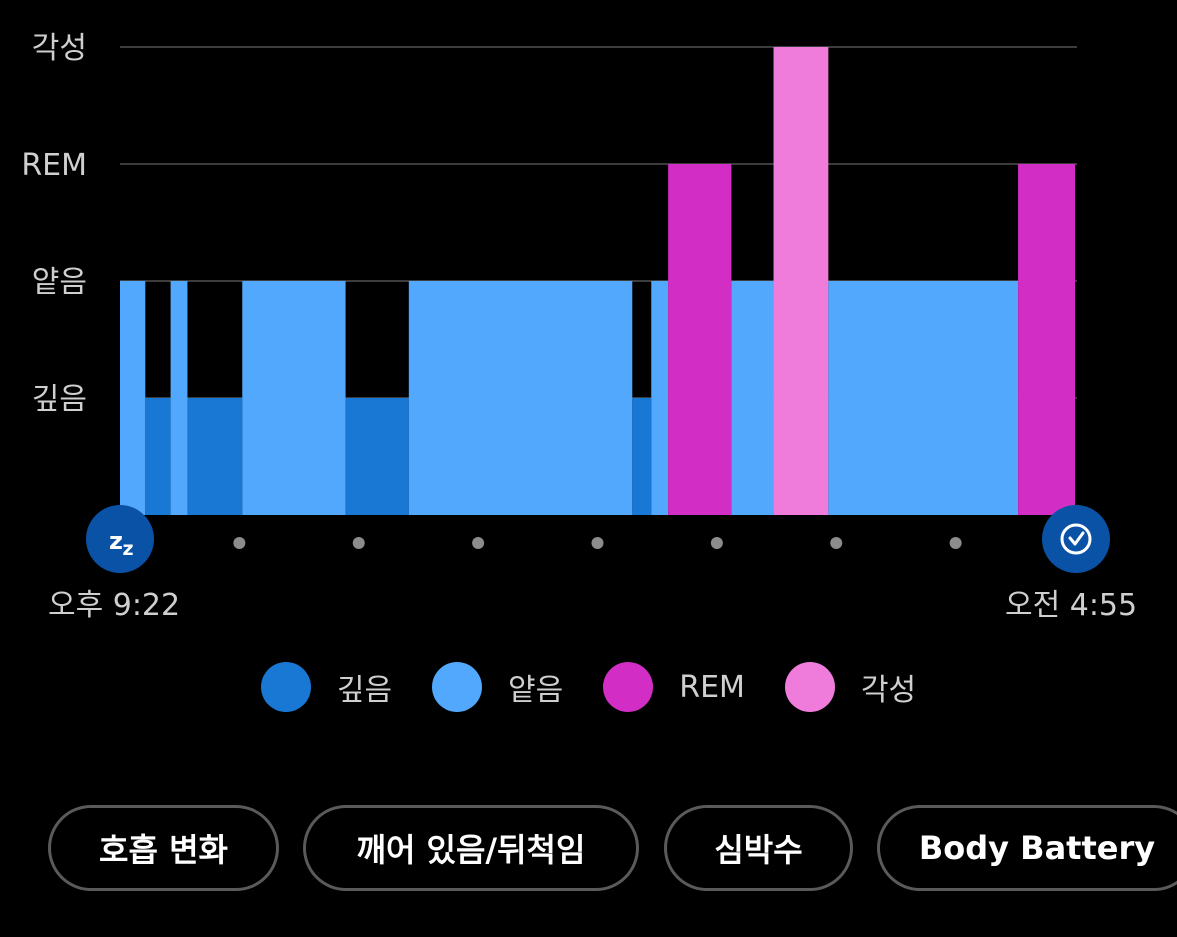 This screenshot has height=937, width=1177. What do you see at coordinates (1071, 605) in the screenshot?
I see `end-time-label: 오전 4:55` at bounding box center [1071, 605].